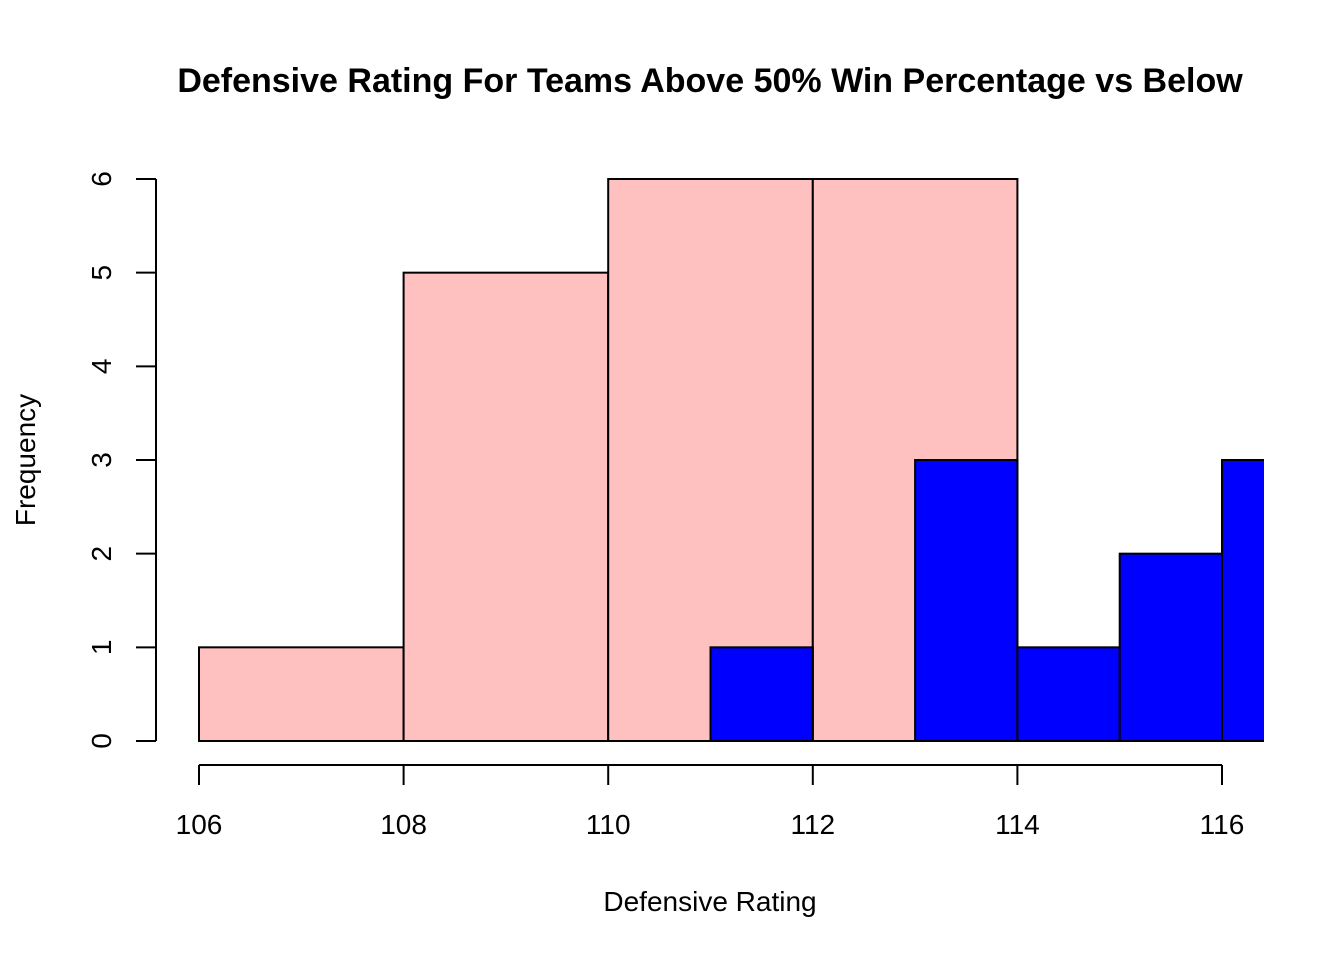 The image size is (1344, 960). Describe the element at coordinates (101, 648) in the screenshot. I see `y-tick-label: 1` at that location.